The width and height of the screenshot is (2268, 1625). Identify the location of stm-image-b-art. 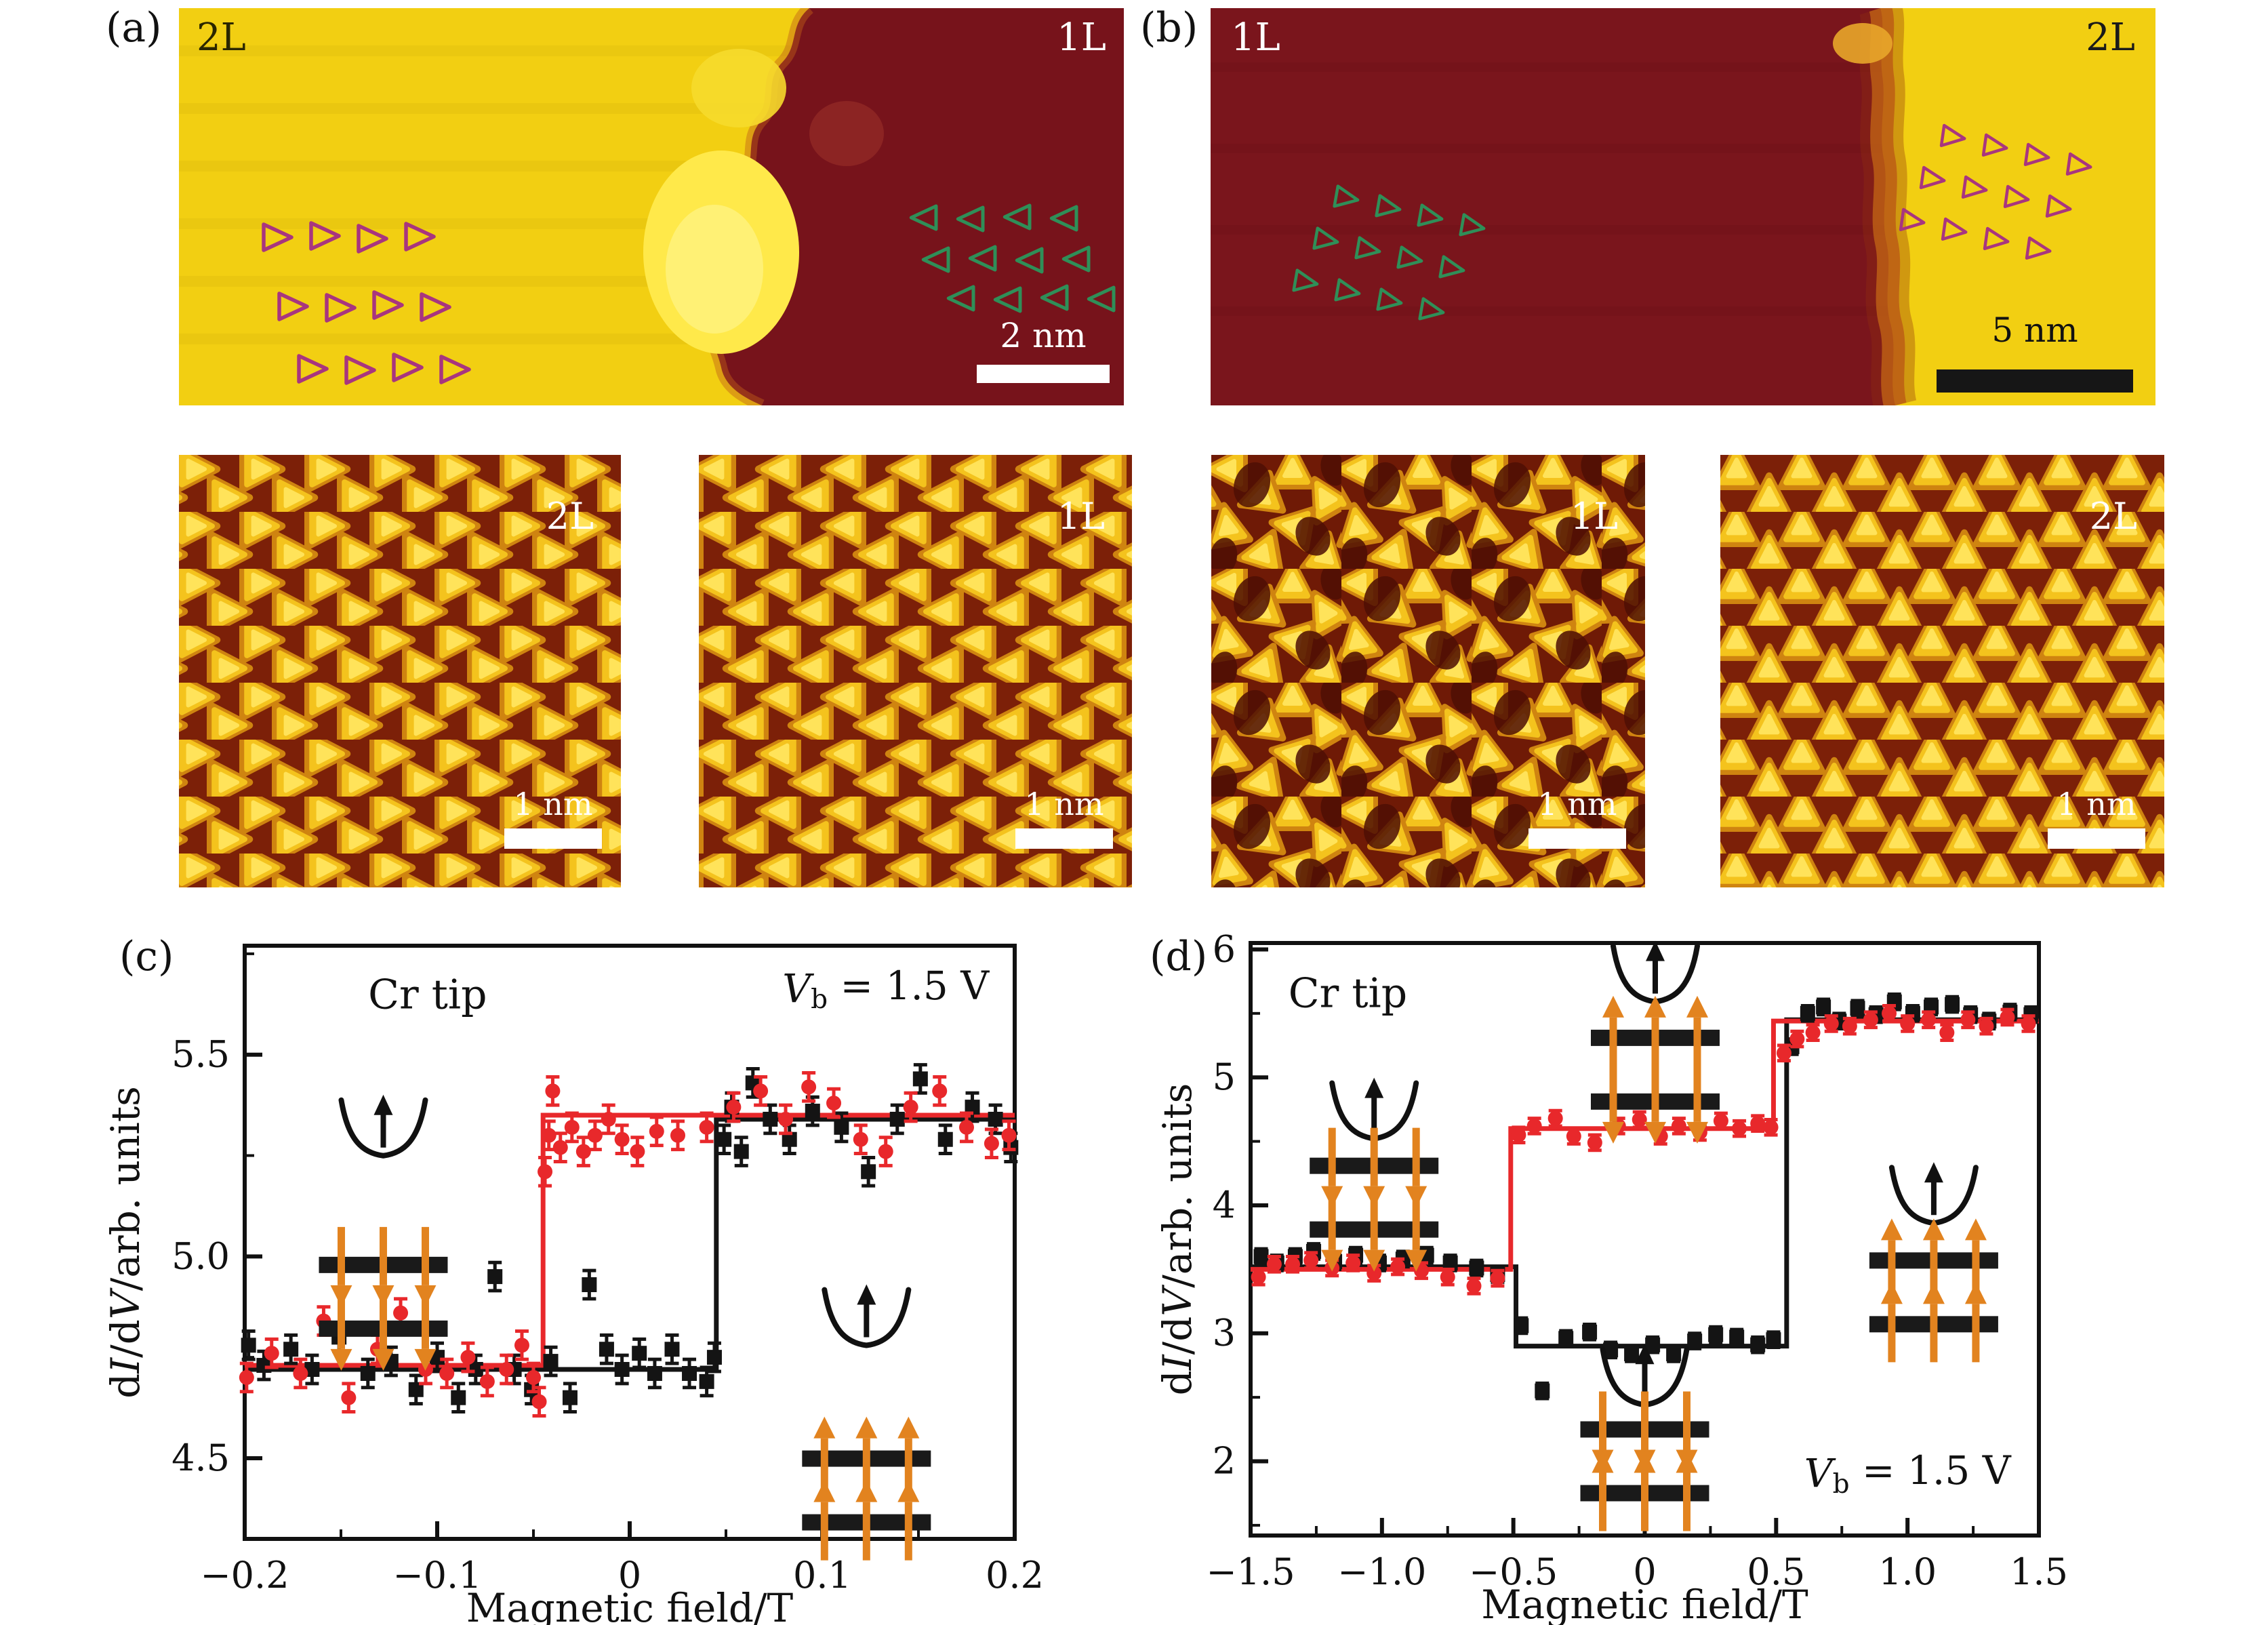
(1683, 206).